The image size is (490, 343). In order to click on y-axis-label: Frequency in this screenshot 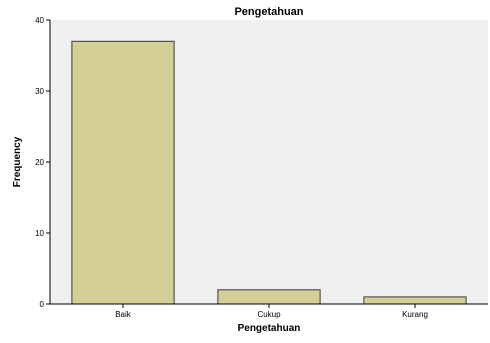, I will do `click(17, 161)`.